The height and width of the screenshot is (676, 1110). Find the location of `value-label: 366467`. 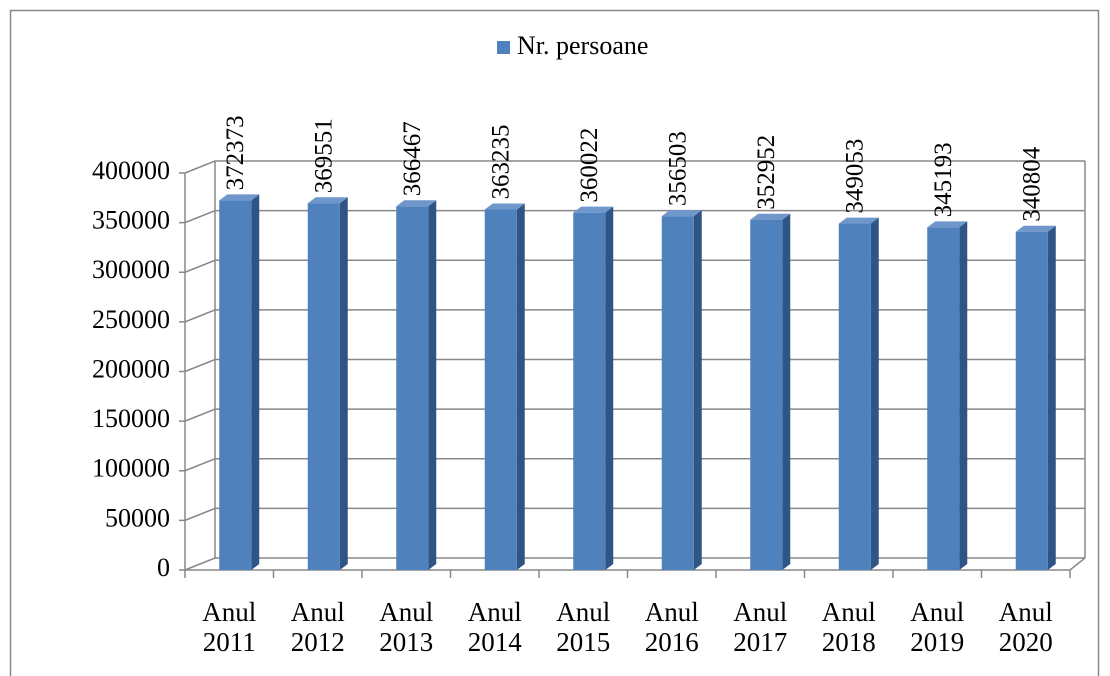

value-label: 366467 is located at coordinates (412, 158).